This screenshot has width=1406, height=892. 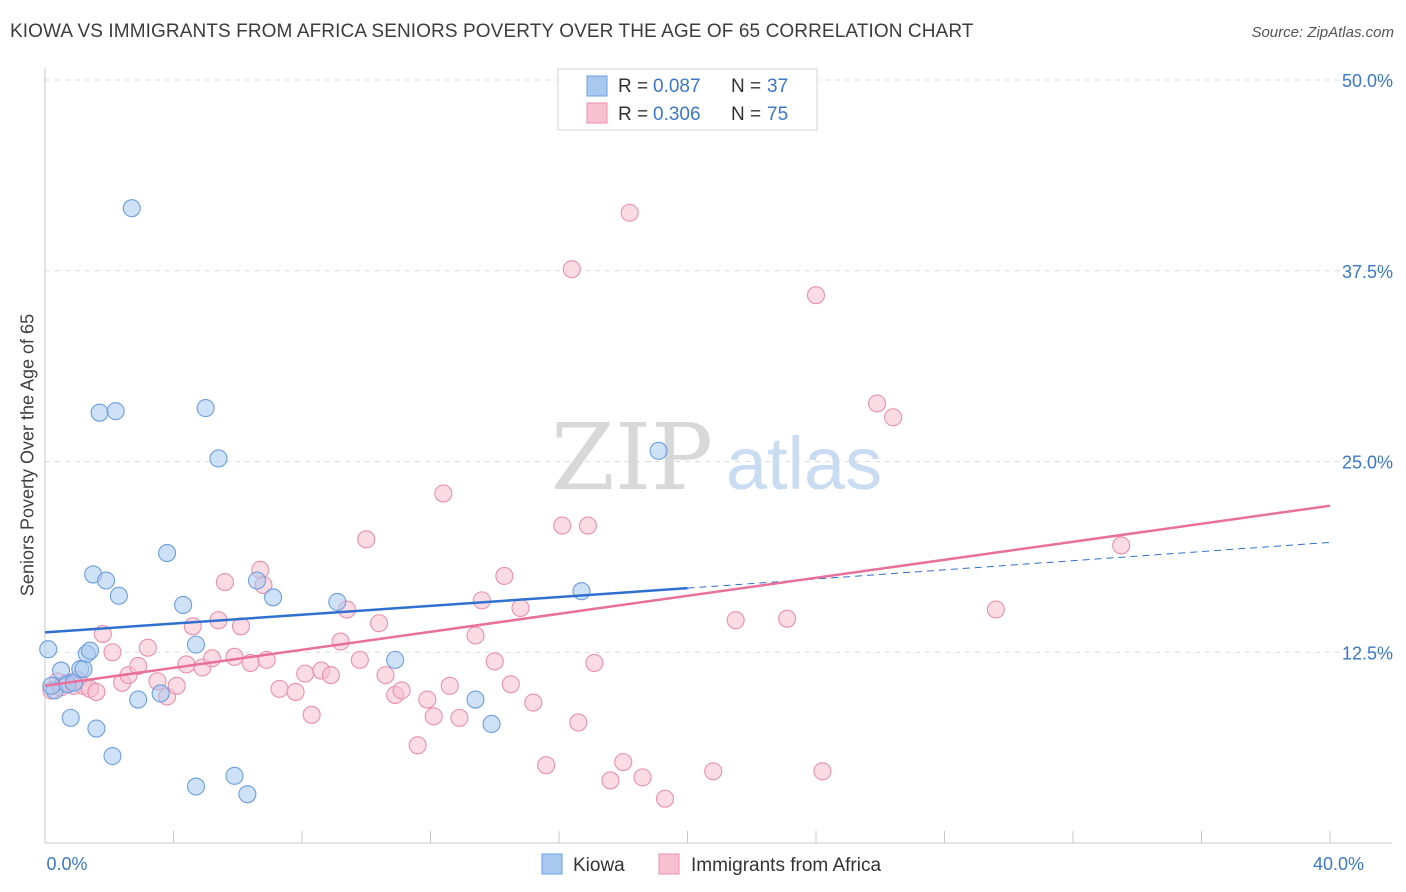 I want to click on legend-swatch-africa, so click(x=597, y=113).